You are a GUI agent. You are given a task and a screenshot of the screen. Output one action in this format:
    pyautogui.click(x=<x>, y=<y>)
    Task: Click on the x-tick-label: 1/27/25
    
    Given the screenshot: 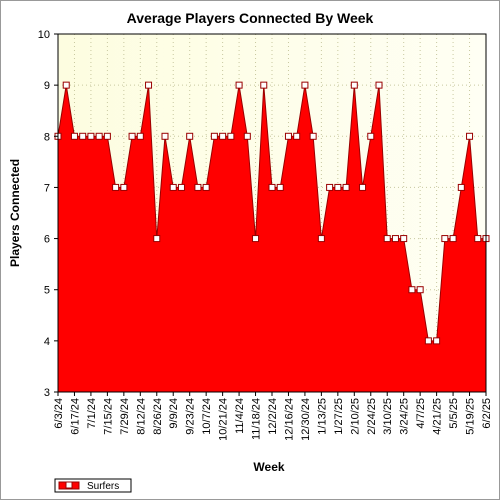 What is the action you would take?
    pyautogui.click(x=339, y=416)
    